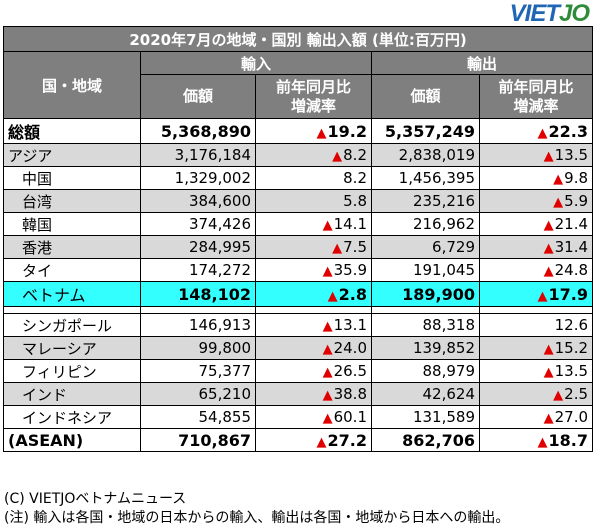  What do you see at coordinates (298, 417) in the screenshot?
I see `table-row: インドネシア 54,855 ▲60.1 131,589 ▲27.0` at bounding box center [298, 417].